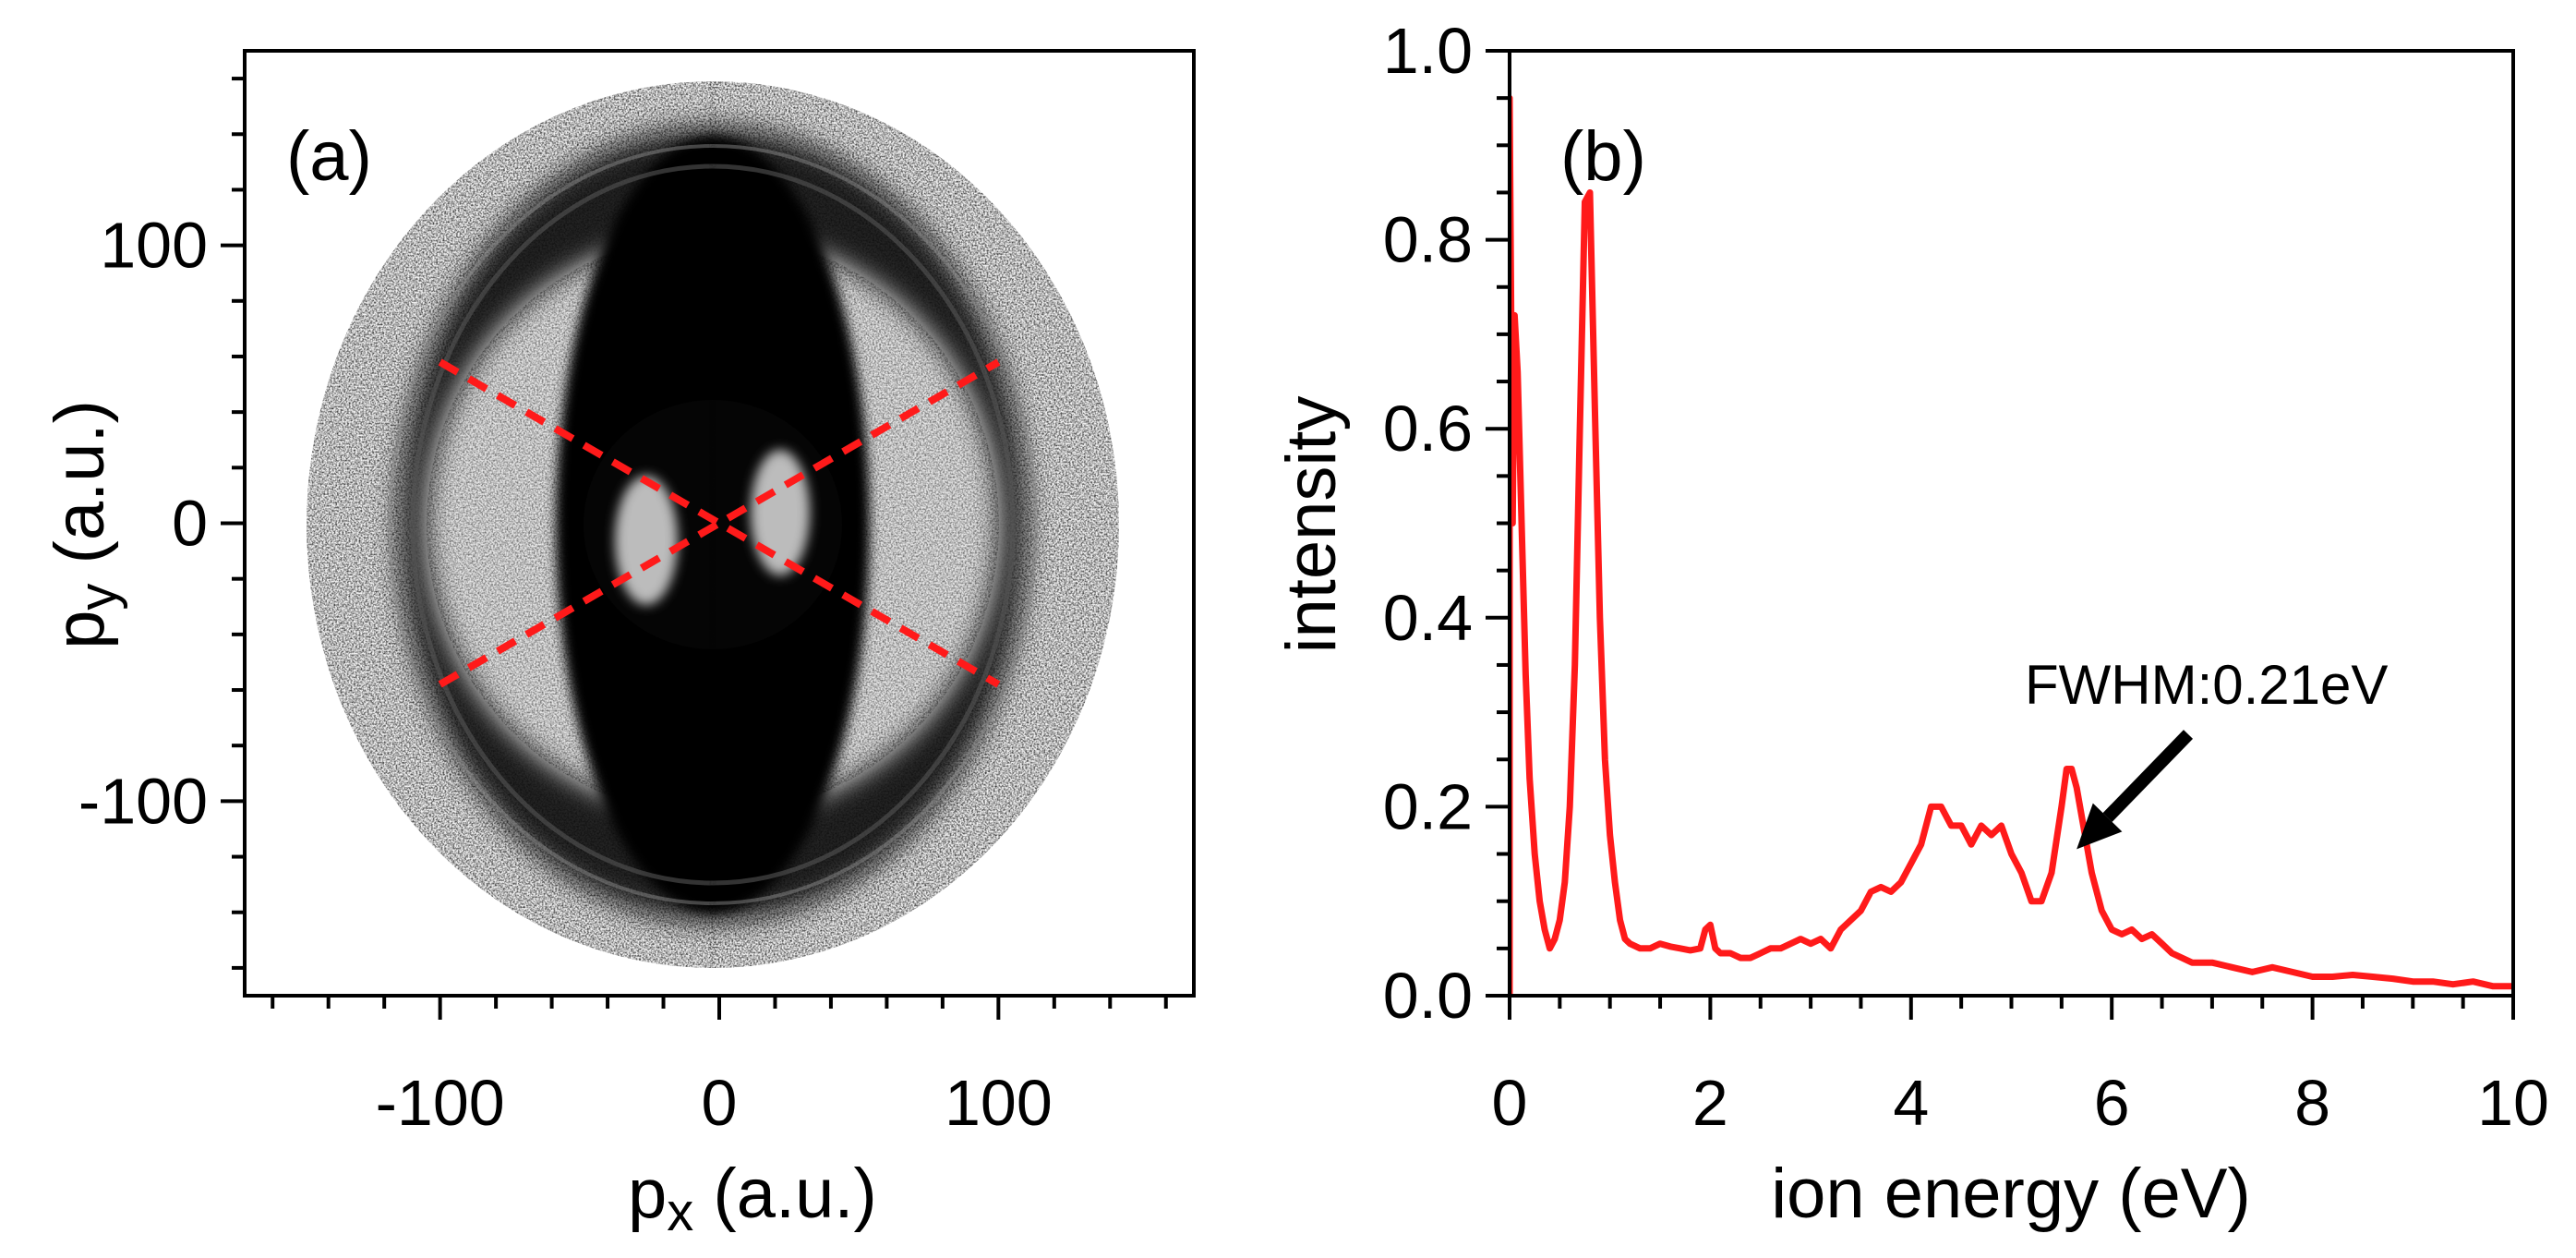 The image size is (2576, 1258). I want to click on y-tick-label: 0.6, so click(1428, 429).